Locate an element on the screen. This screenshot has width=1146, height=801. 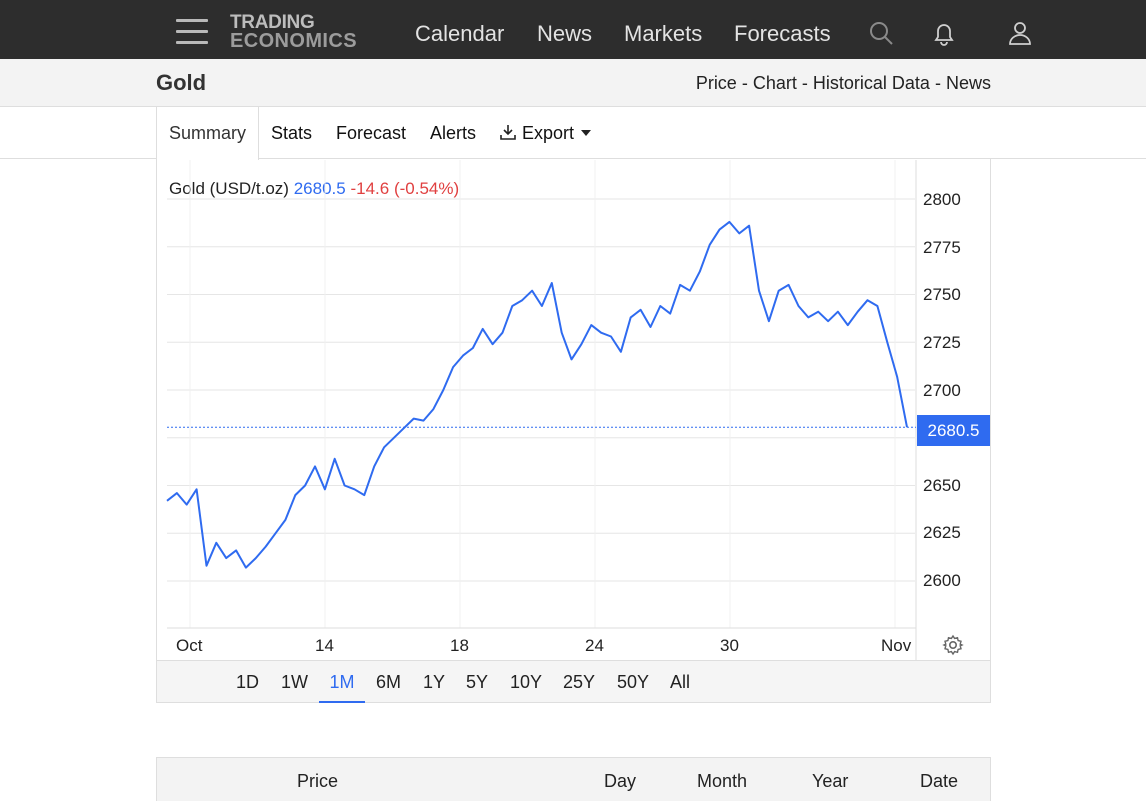
y-tick-label: 2775 is located at coordinates (942, 247).